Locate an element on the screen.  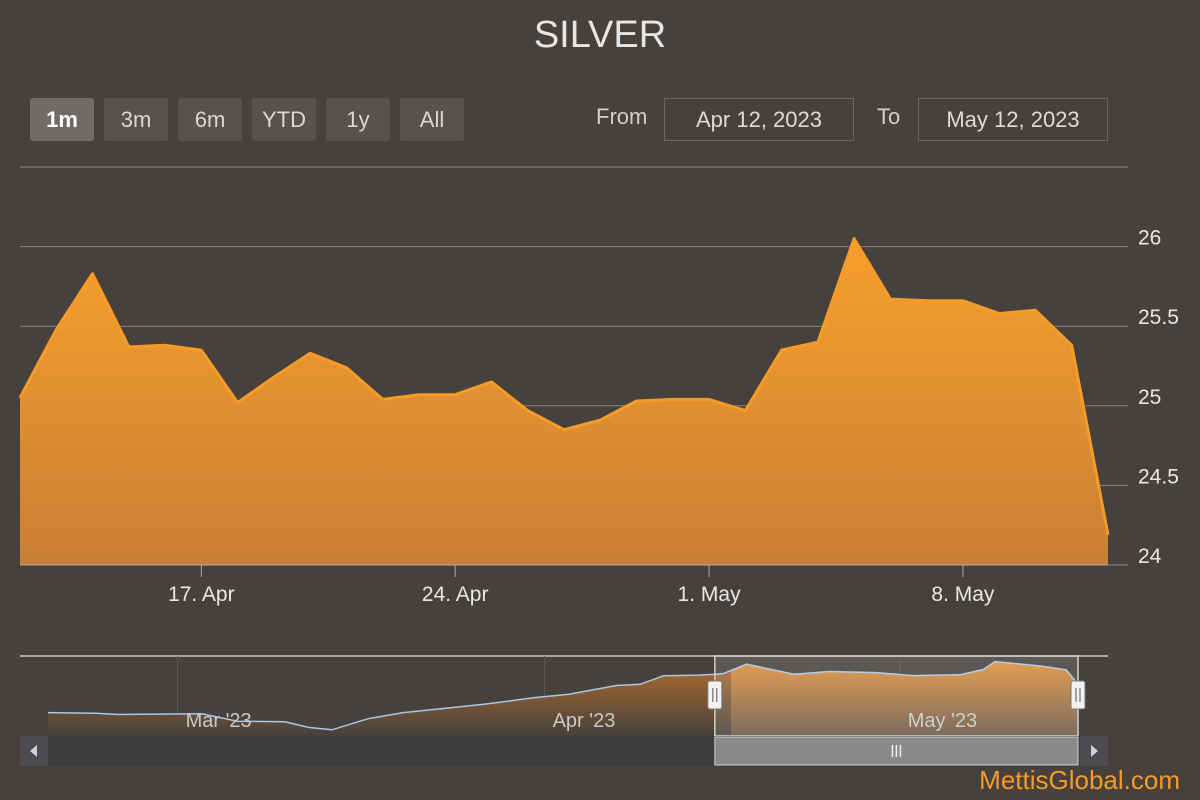
y-tick-label: 25.5 is located at coordinates (1158, 317).